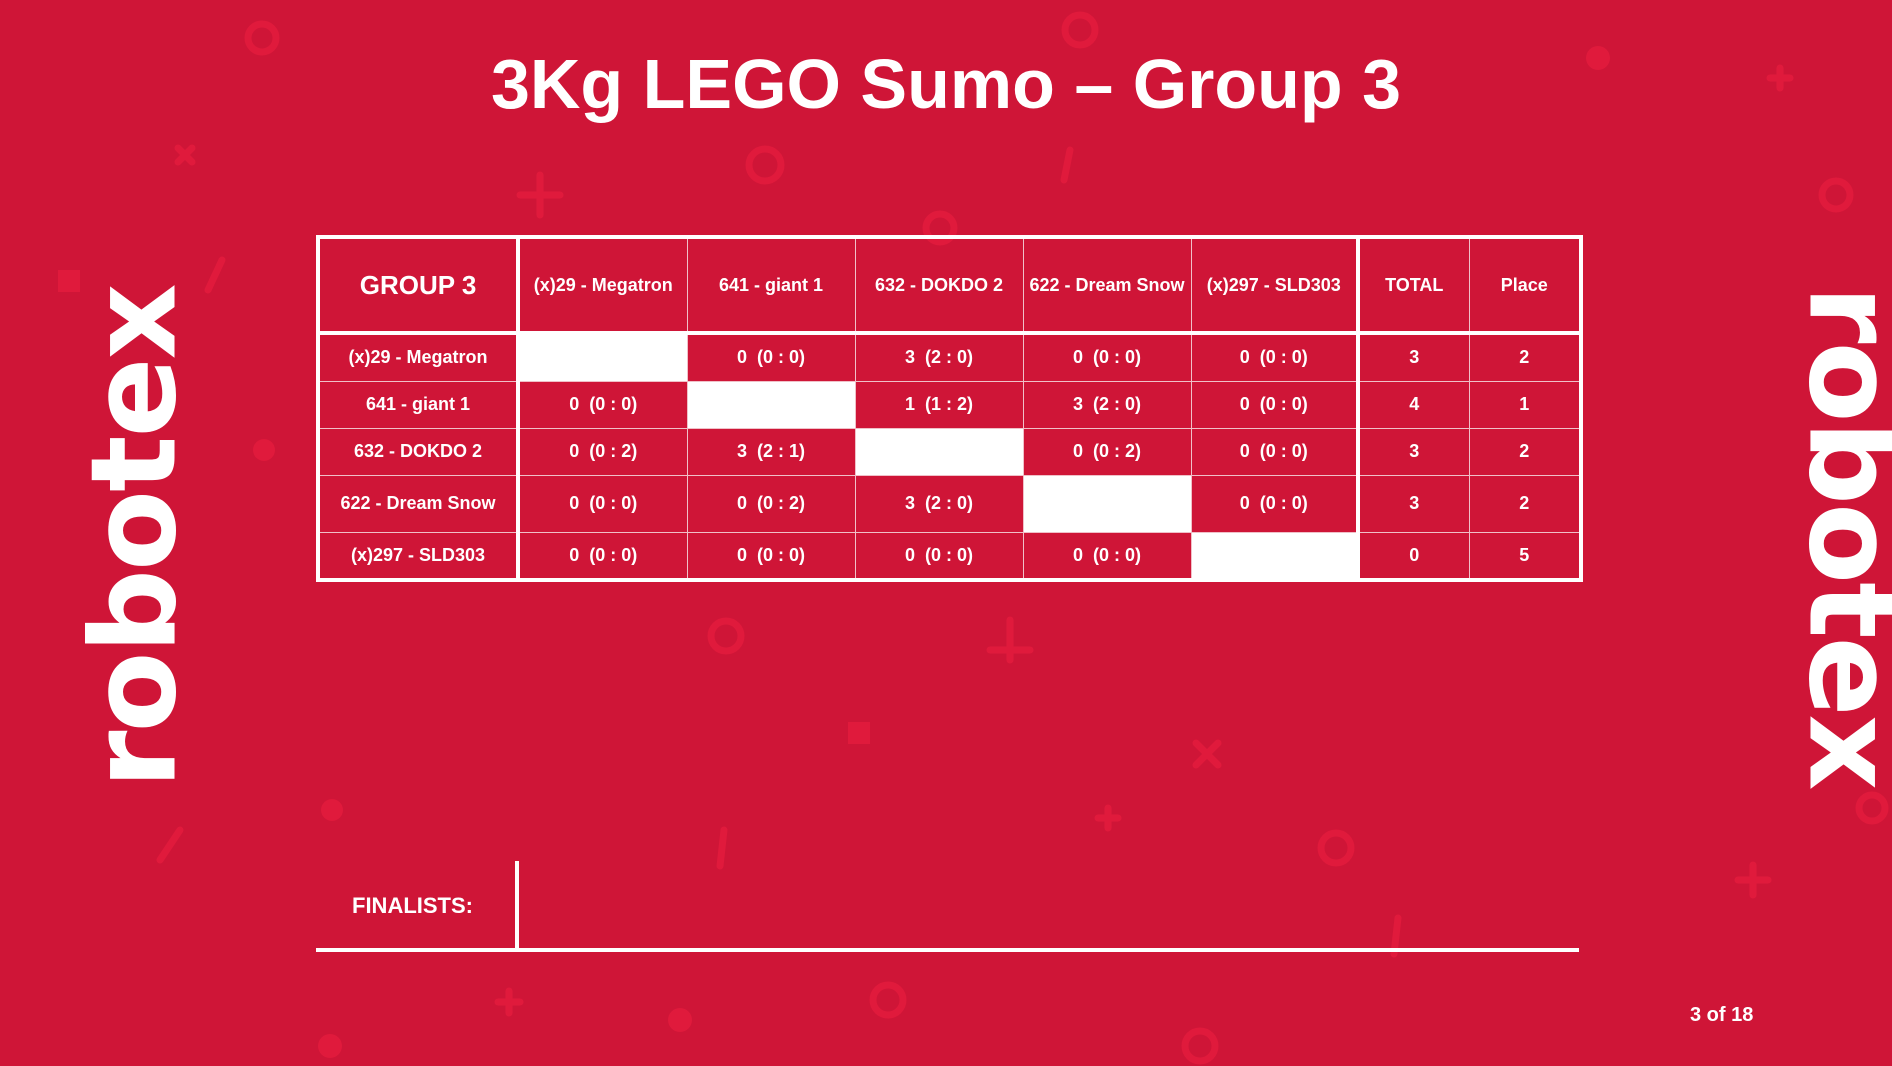  What do you see at coordinates (1525, 404) in the screenshot?
I see `place-cell: 1` at bounding box center [1525, 404].